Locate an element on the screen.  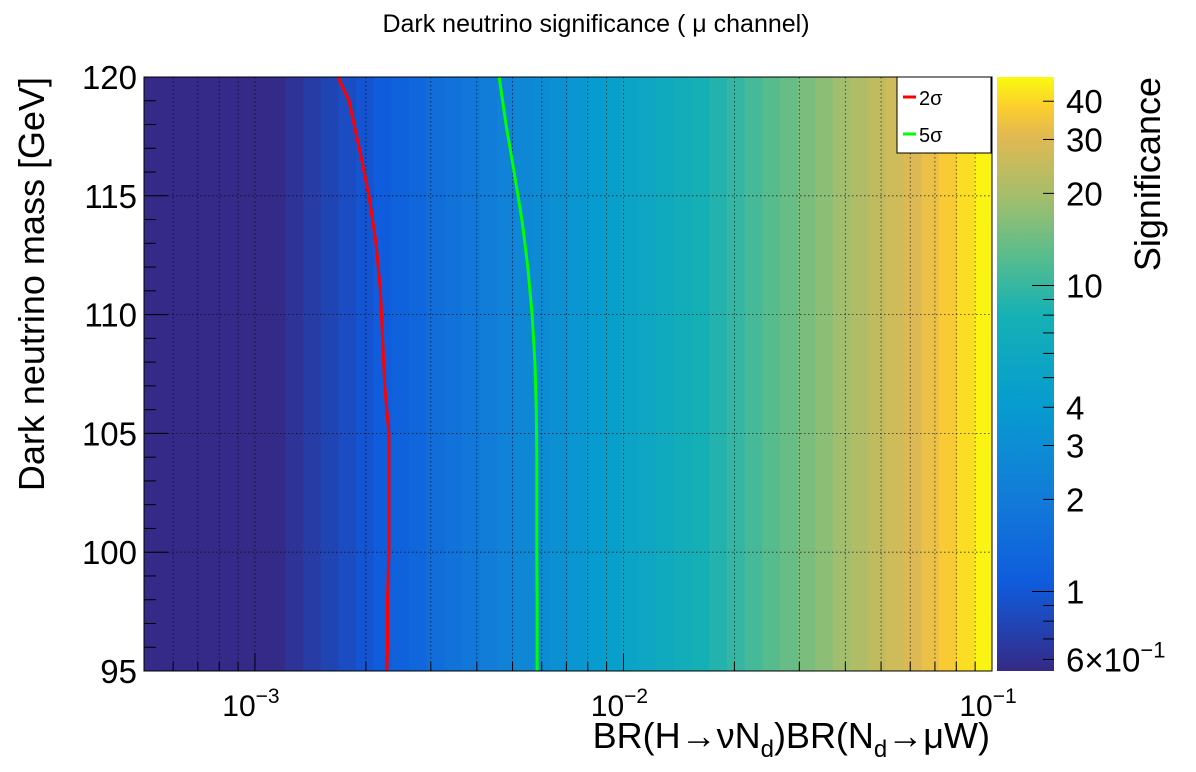
colorbar is located at coordinates (1025, 374).